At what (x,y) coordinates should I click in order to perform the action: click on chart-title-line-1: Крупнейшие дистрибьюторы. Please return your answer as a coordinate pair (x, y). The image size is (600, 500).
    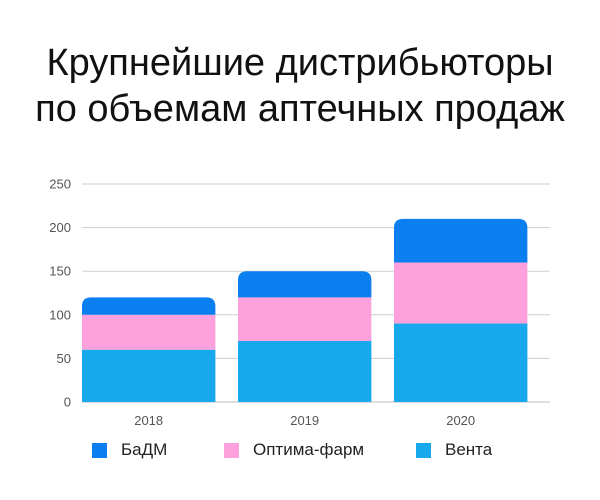
    Looking at the image, I should click on (300, 63).